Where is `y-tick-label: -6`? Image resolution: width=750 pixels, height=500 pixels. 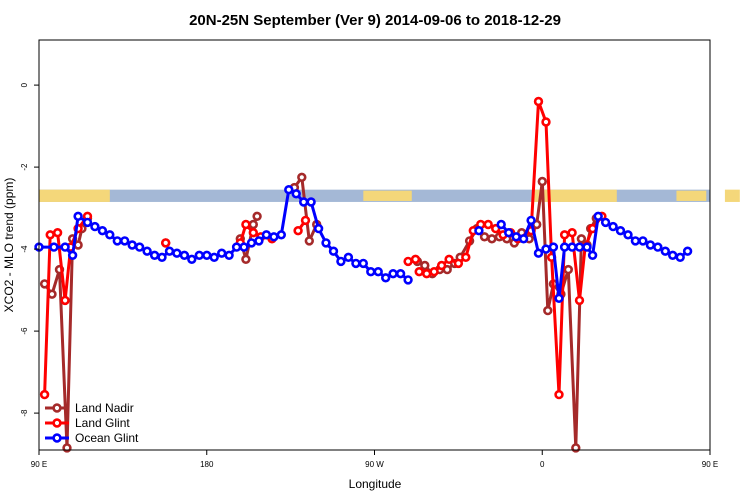 y-tick-label: -6 is located at coordinates (24, 331).